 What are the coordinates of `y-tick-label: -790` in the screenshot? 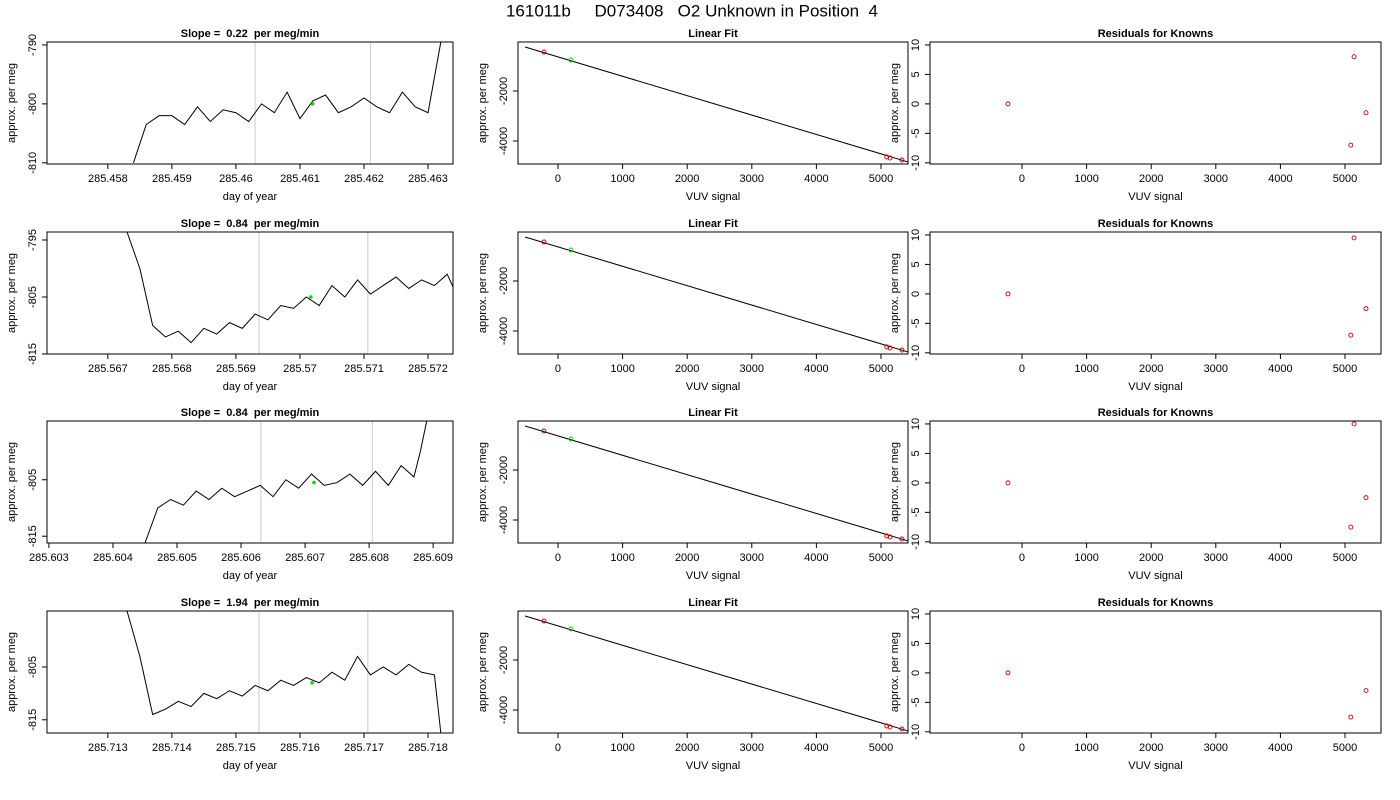 It's located at (33, 45).